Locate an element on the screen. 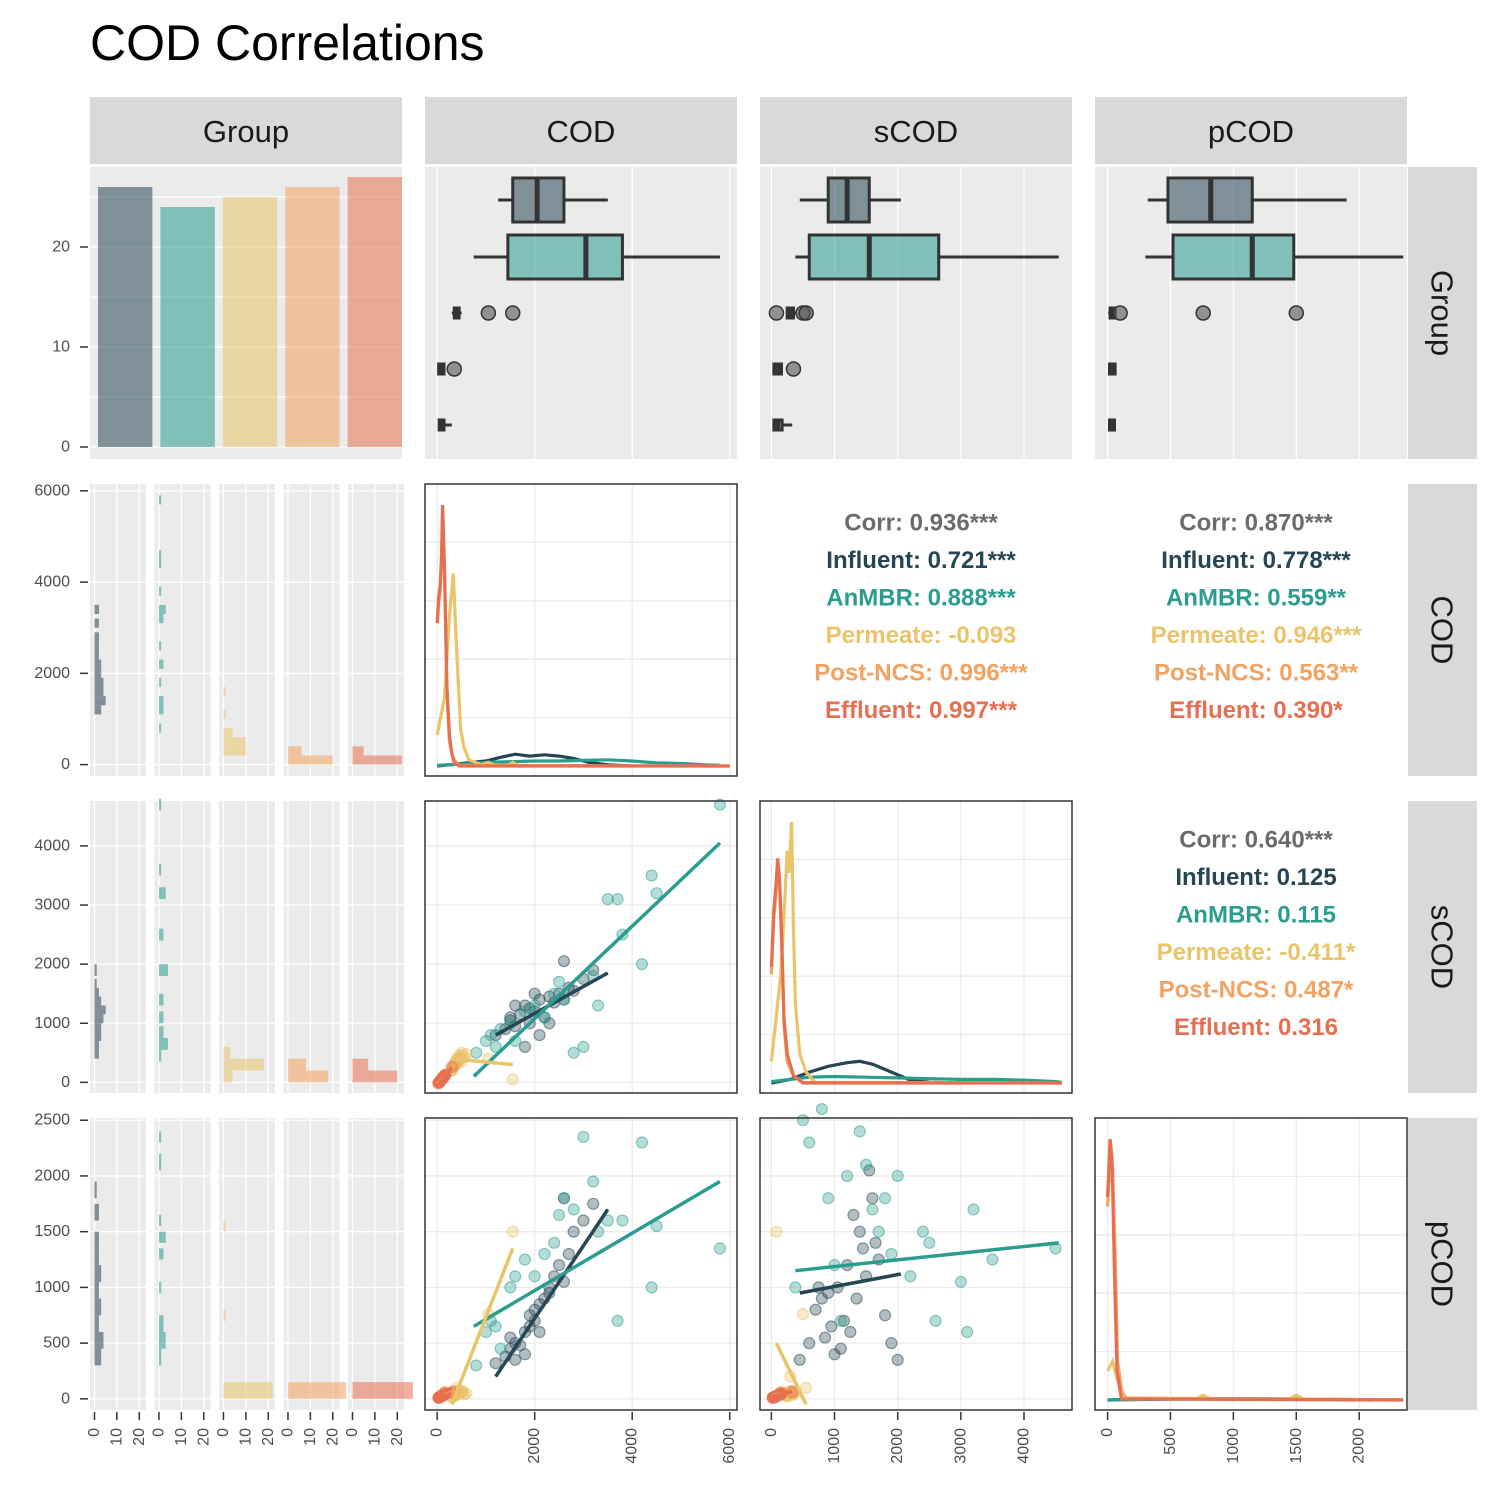  row-strip-label-pcod: pCOD is located at coordinates (1442, 1264).